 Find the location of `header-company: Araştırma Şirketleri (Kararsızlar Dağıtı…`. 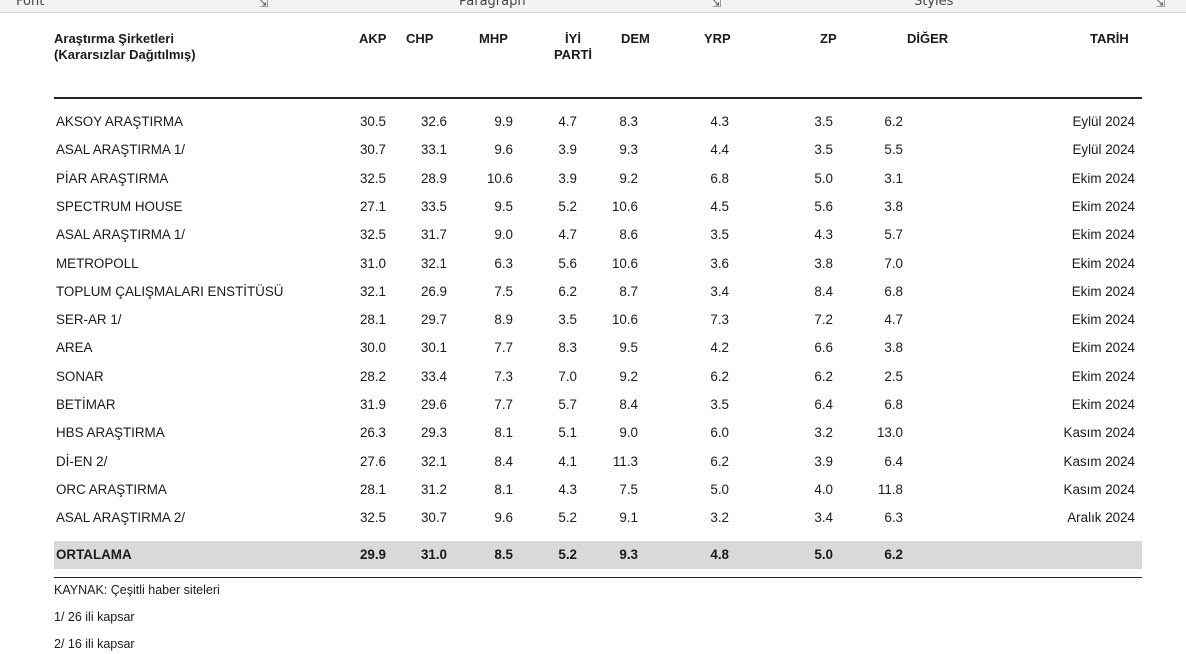

header-company: Araştırma Şirketleri (Kararsızlar Dağıtı… is located at coordinates (125, 46).